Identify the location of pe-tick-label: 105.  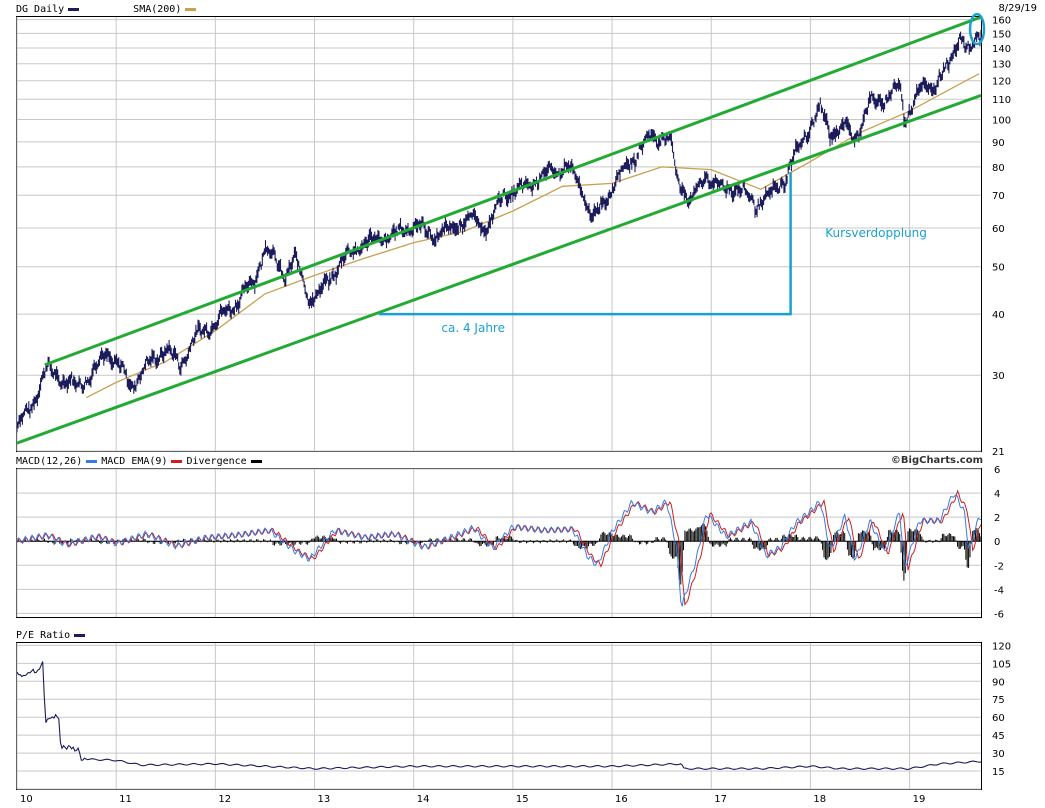
(1001, 664).